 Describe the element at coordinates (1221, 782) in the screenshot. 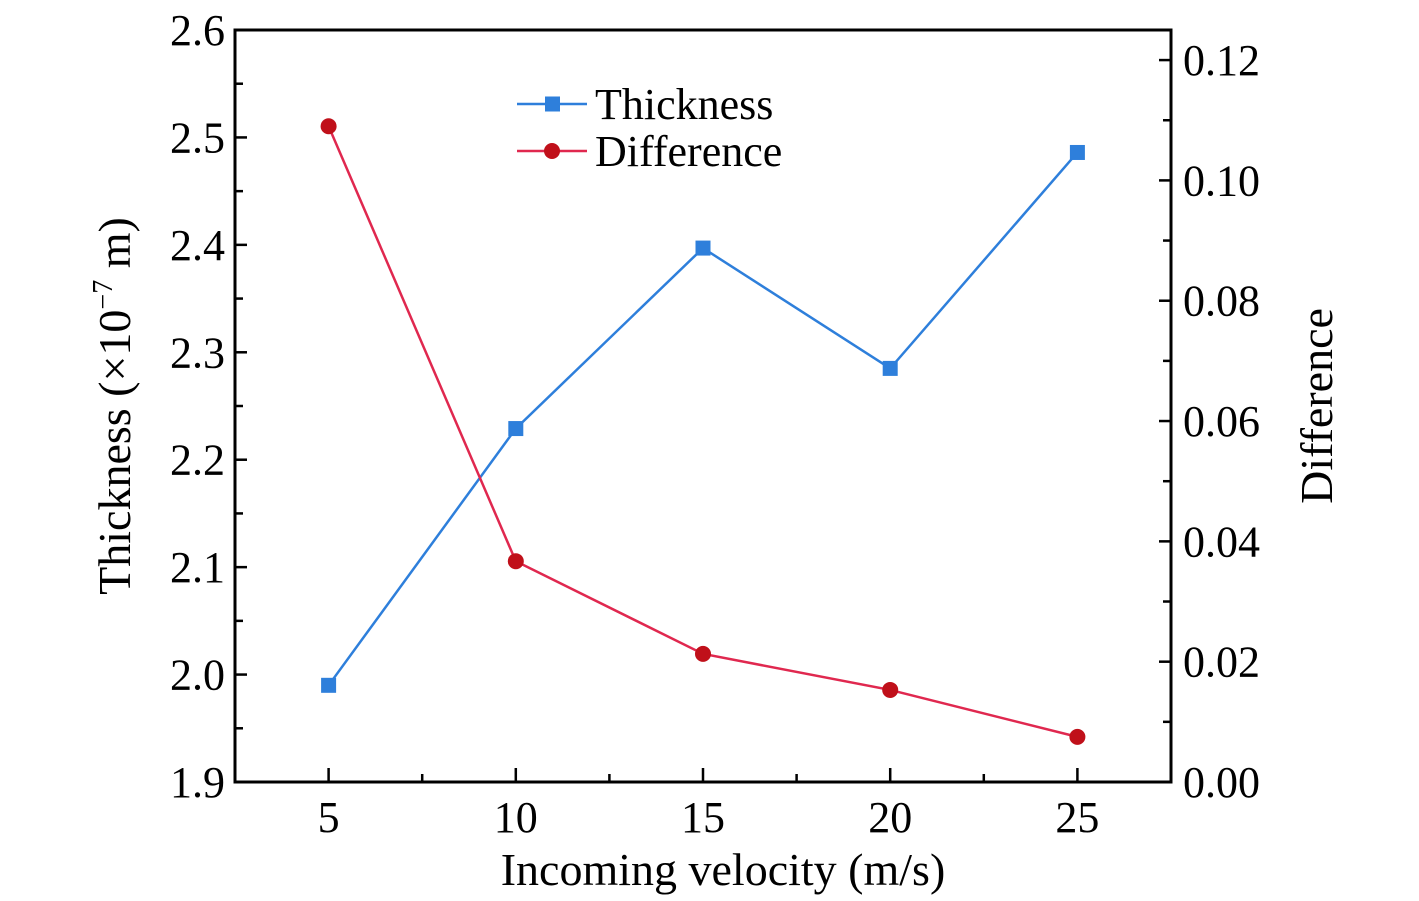

I see `y2-tick-label: 0.00` at that location.